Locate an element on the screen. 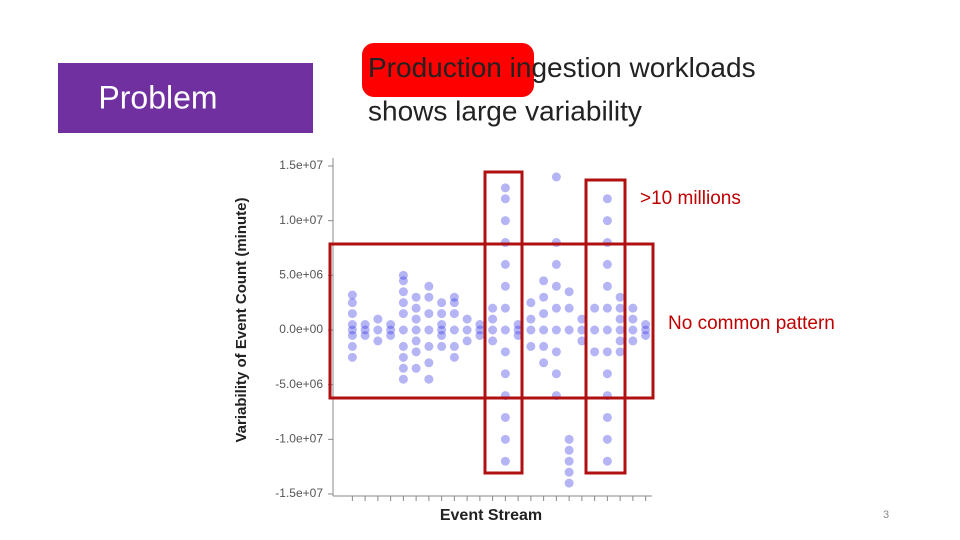  y-tick-label: 0.0e+00 is located at coordinates (301, 329).